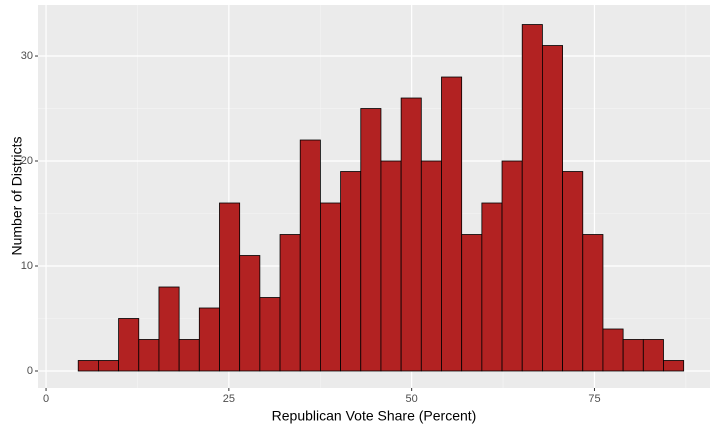 The image size is (720, 432). I want to click on x-axis-label: Republican Vote Share (Percent), so click(374, 416).